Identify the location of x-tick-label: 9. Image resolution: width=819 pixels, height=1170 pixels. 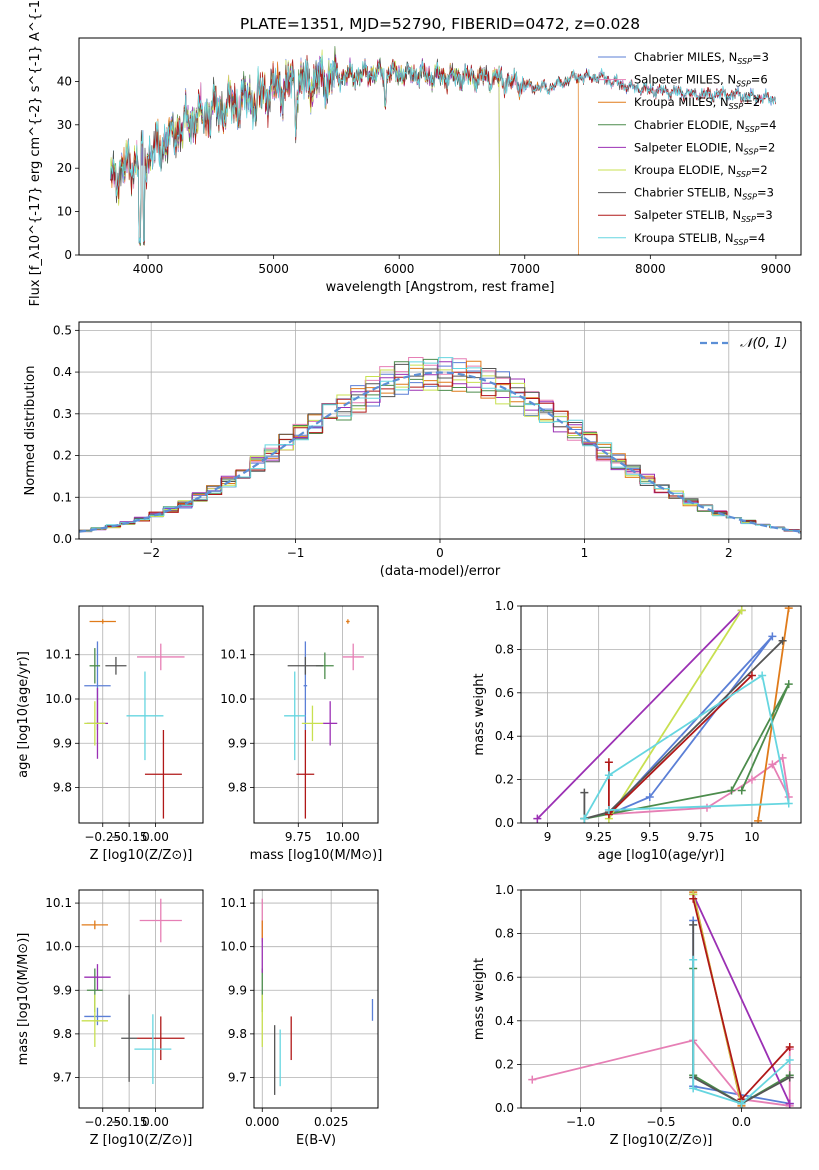
(548, 837).